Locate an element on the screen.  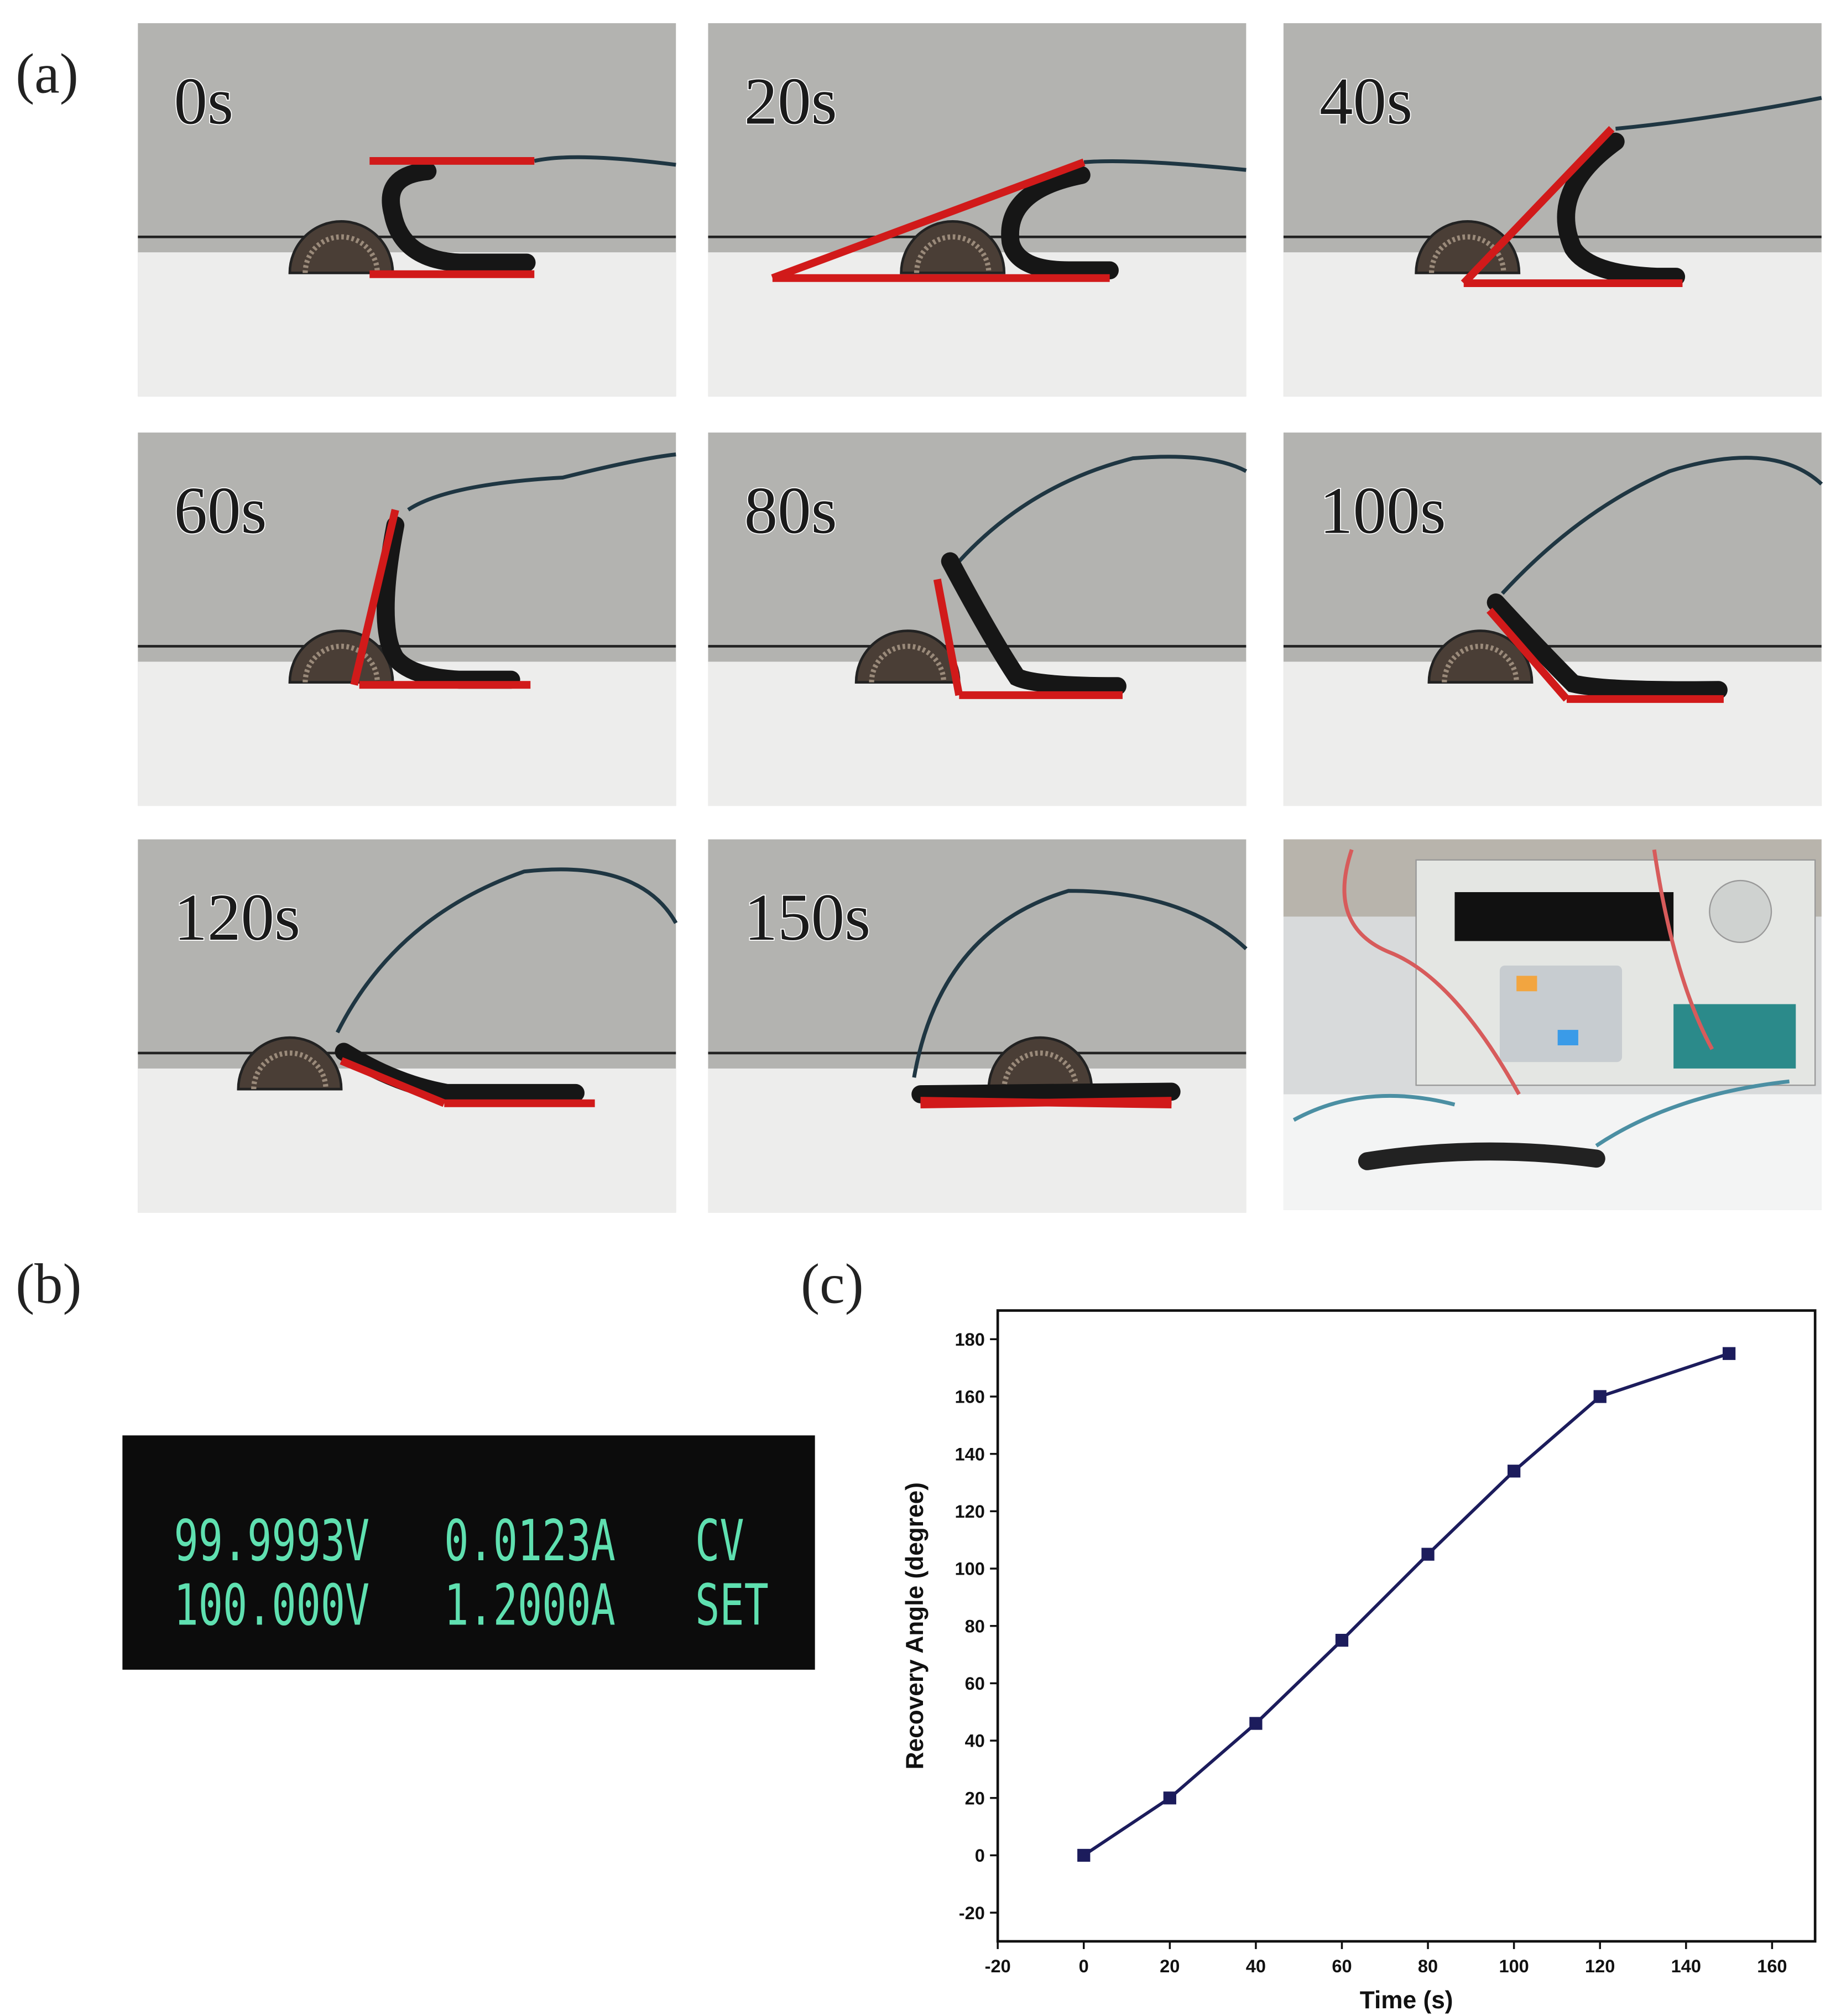
y-tick-label: 40 is located at coordinates (975, 1741).